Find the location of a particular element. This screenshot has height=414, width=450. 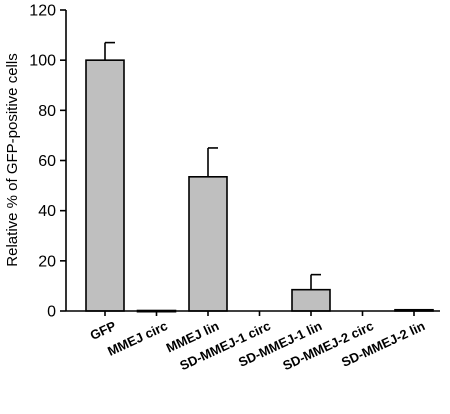

y-axis-label-group: Relative % of GFP-positive cells is located at coordinates (12, 159).